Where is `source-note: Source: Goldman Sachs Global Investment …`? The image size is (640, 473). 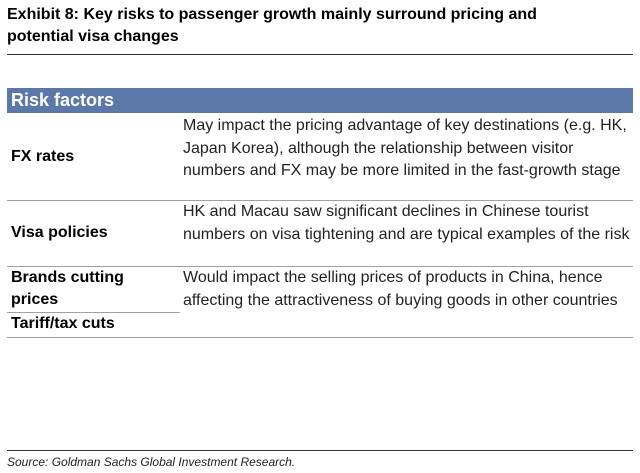
source-note: Source: Goldman Sachs Global Investment … is located at coordinates (320, 460).